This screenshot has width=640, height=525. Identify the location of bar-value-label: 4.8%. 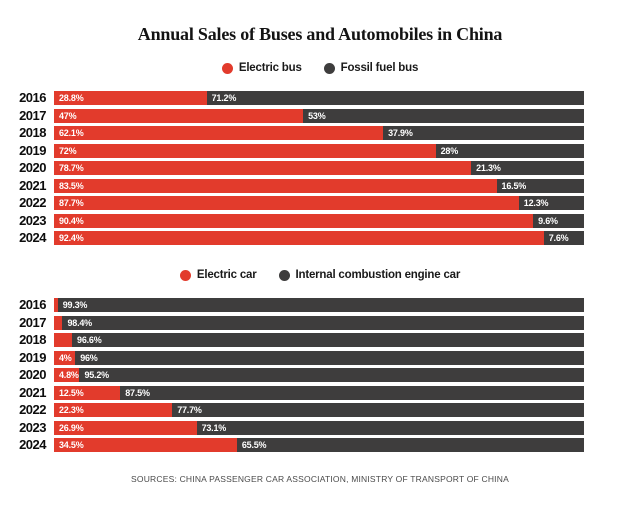
(69, 375).